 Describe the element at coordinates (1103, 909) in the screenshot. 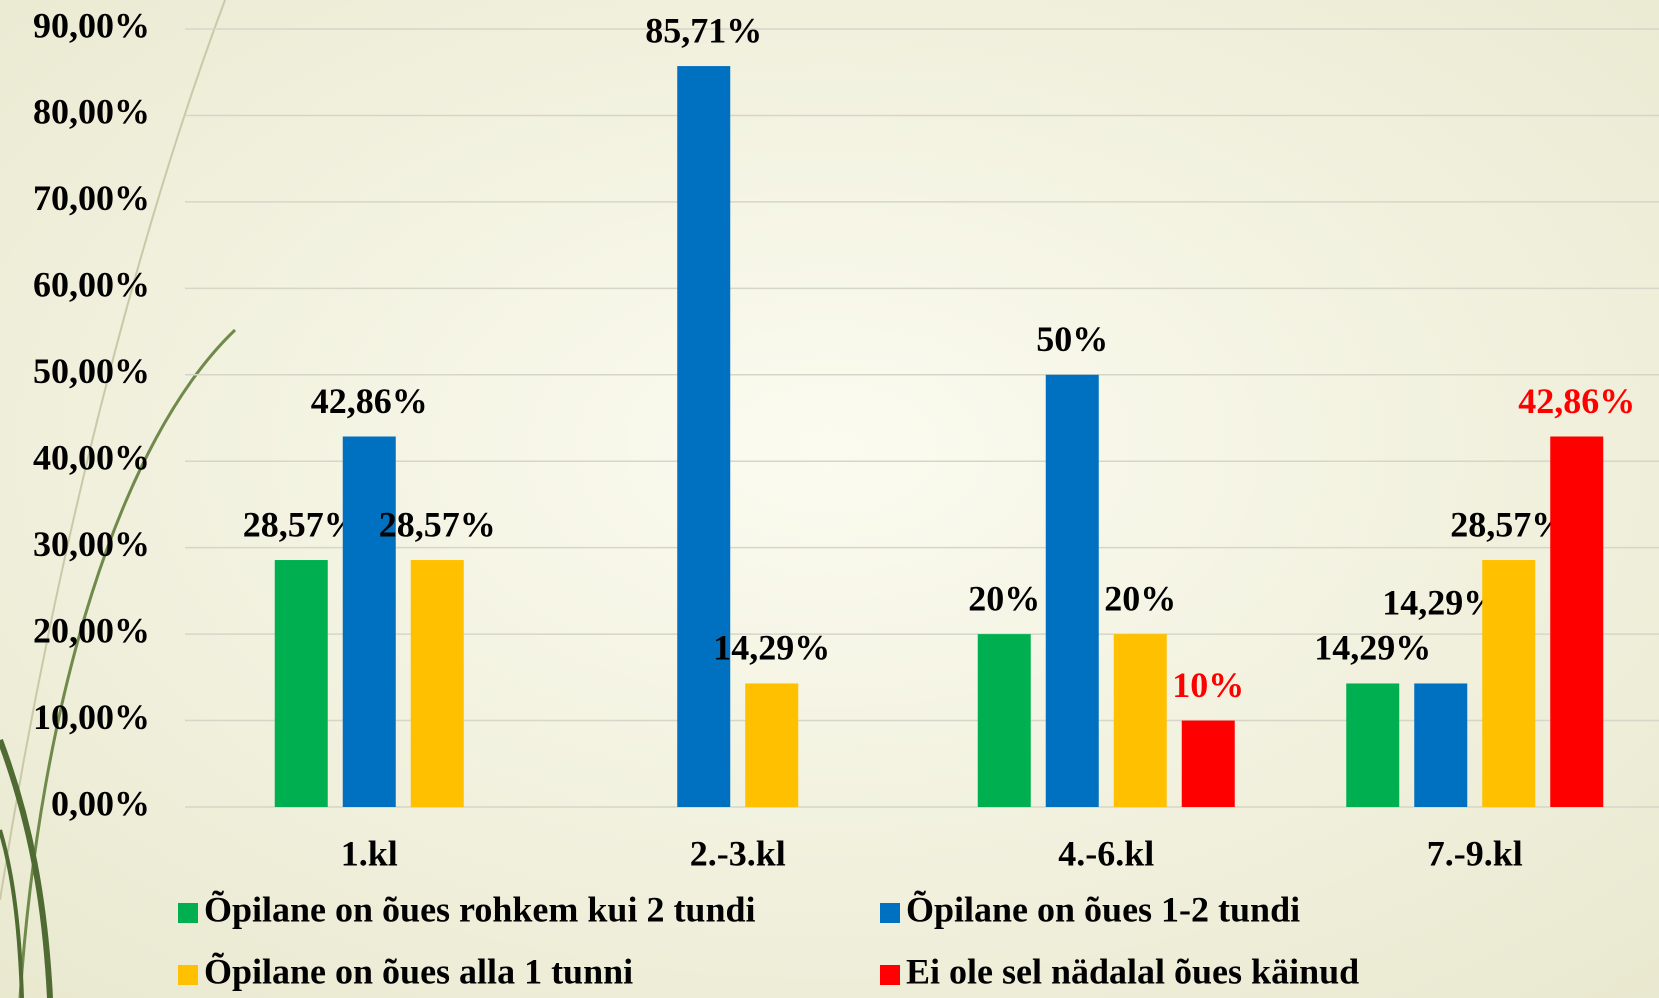

I see `legend-label: Õpilane on õues 1-2 tundi` at that location.